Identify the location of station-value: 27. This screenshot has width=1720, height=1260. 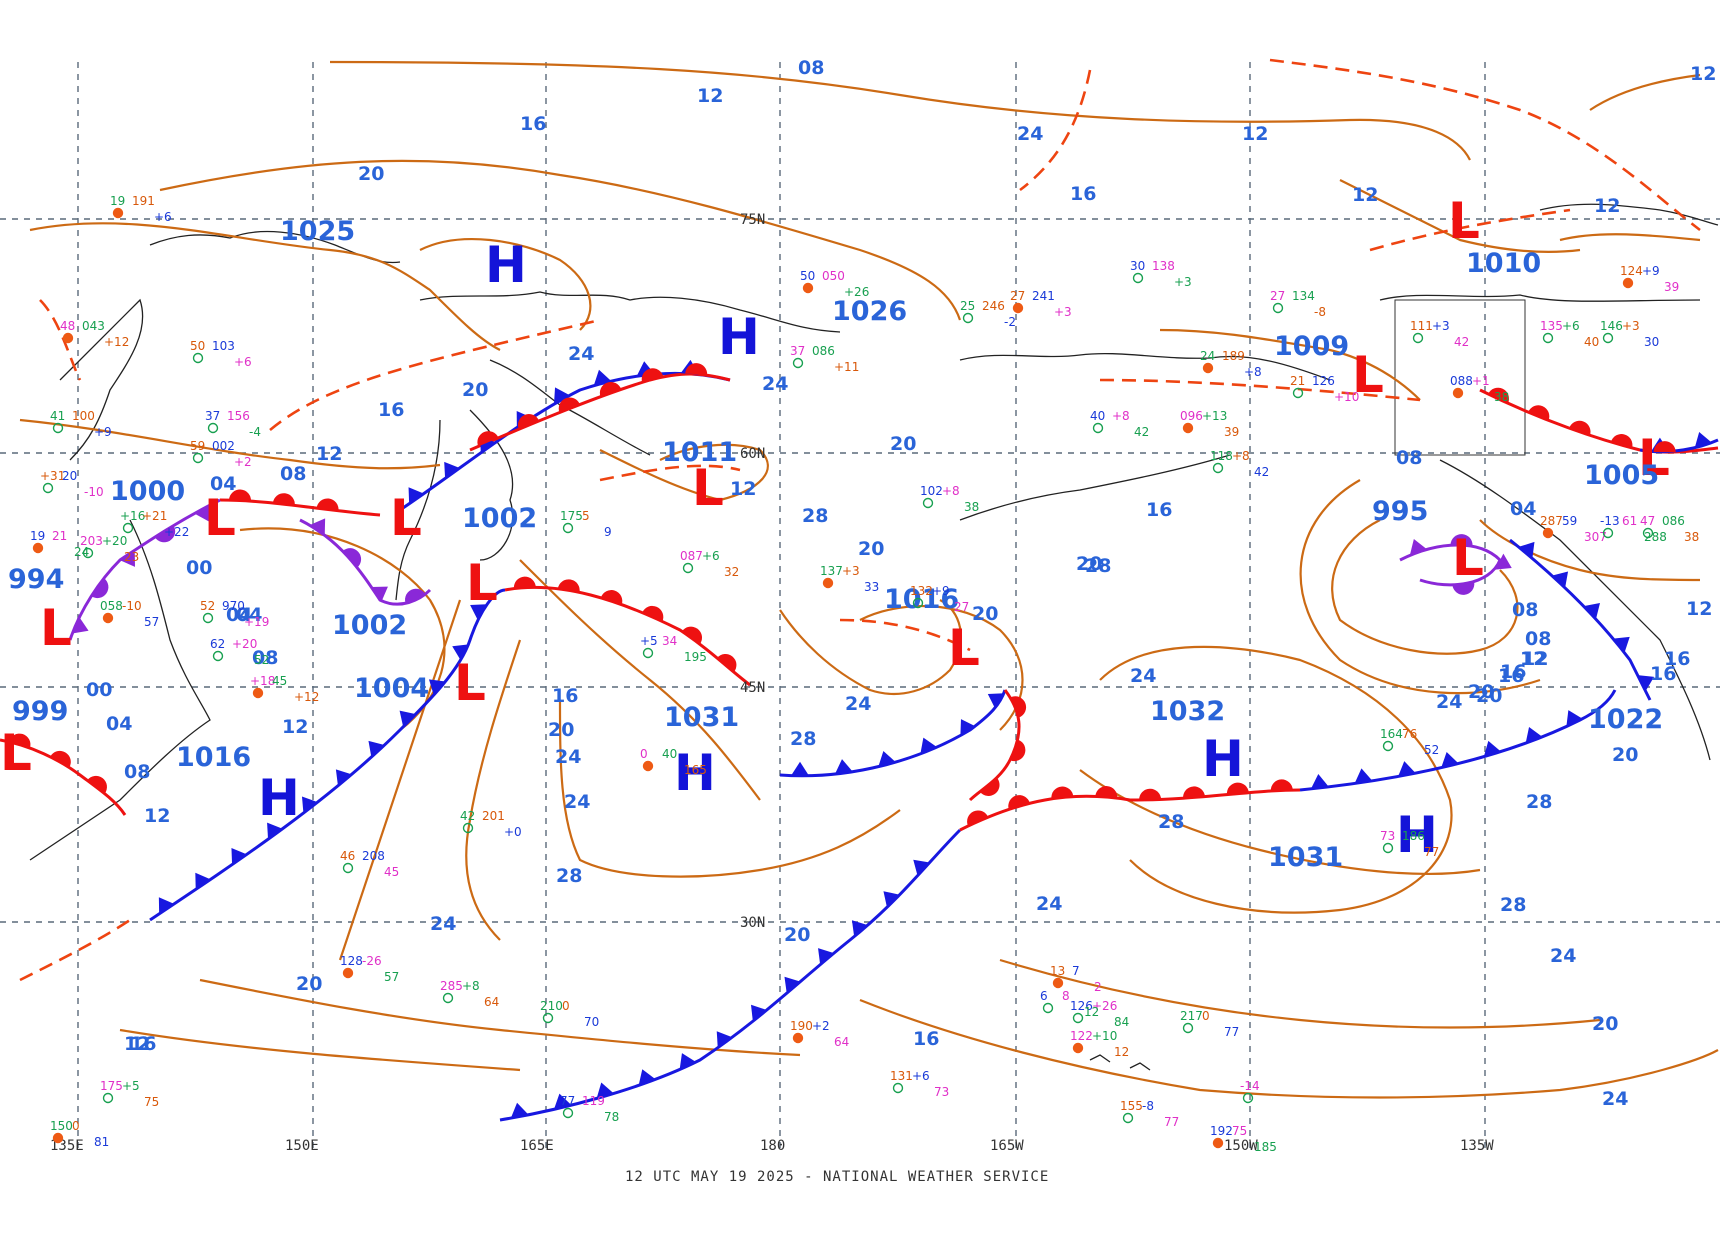
(1017, 296).